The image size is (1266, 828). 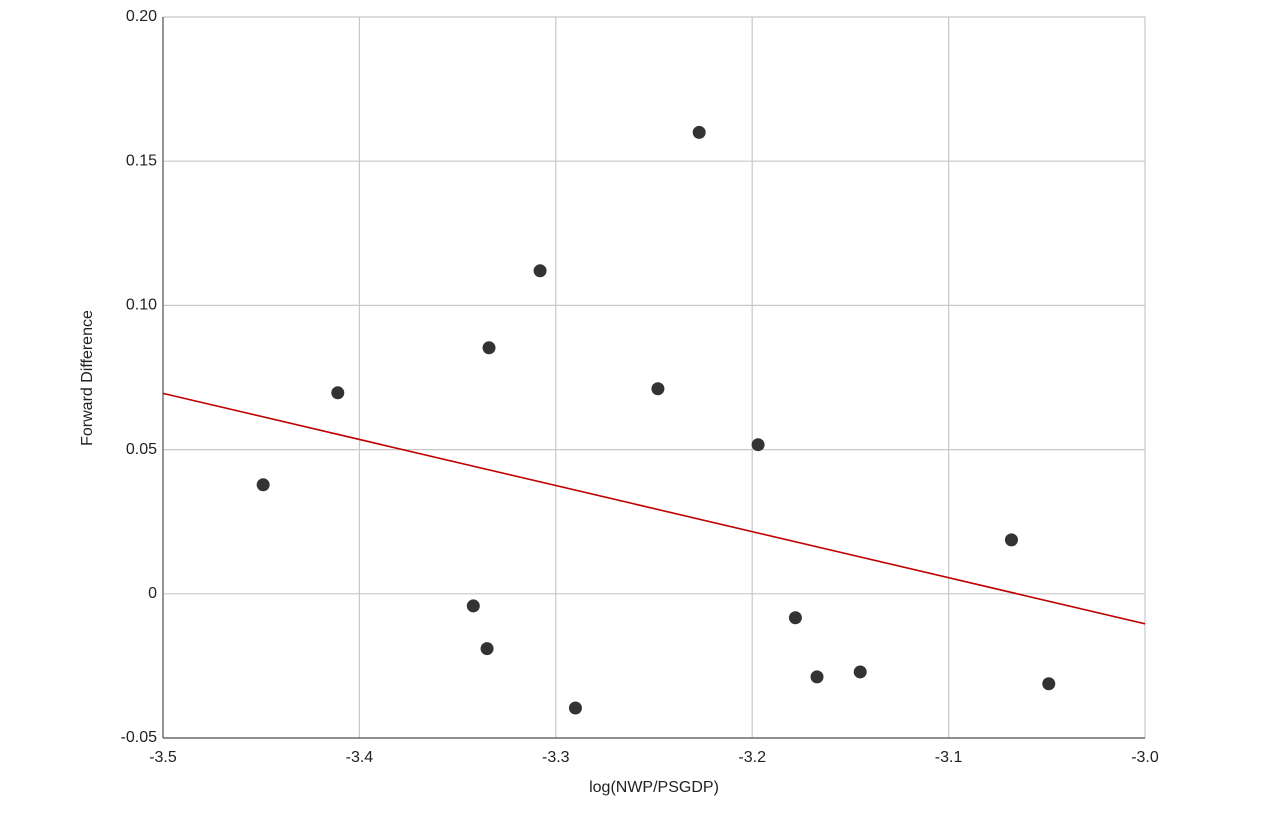 I want to click on x-tick-label: -3.4, so click(x=360, y=757).